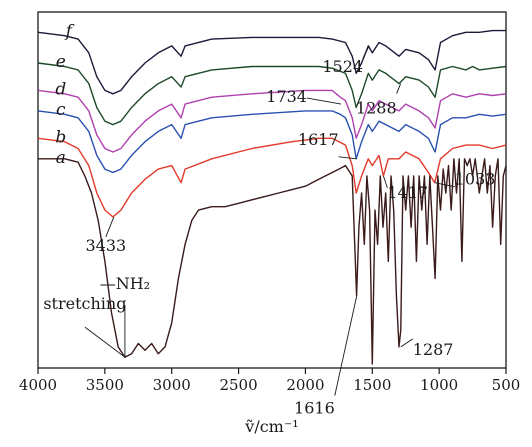 The height and width of the screenshot is (447, 532). What do you see at coordinates (272, 121) in the screenshot?
I see `series-line-d` at bounding box center [272, 121].